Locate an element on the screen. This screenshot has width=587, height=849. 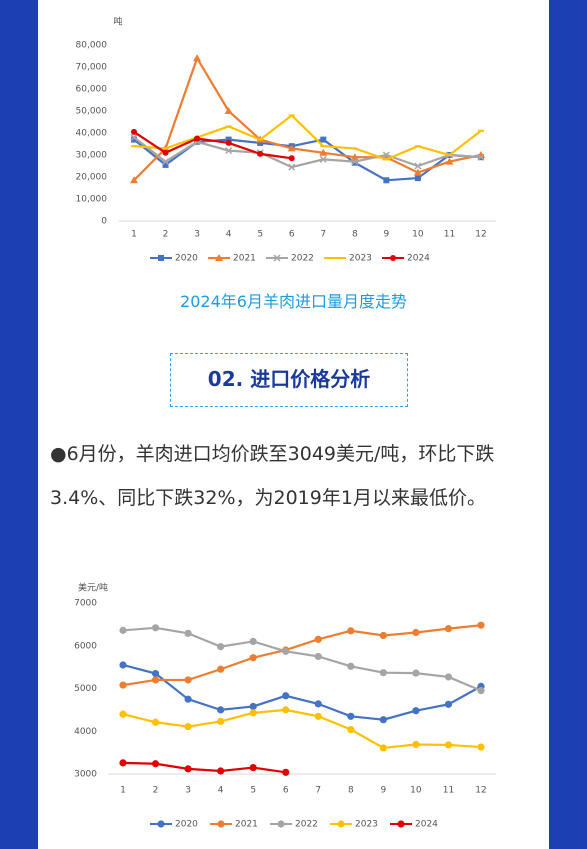
y-tick-label: 20,000 is located at coordinates (92, 178).